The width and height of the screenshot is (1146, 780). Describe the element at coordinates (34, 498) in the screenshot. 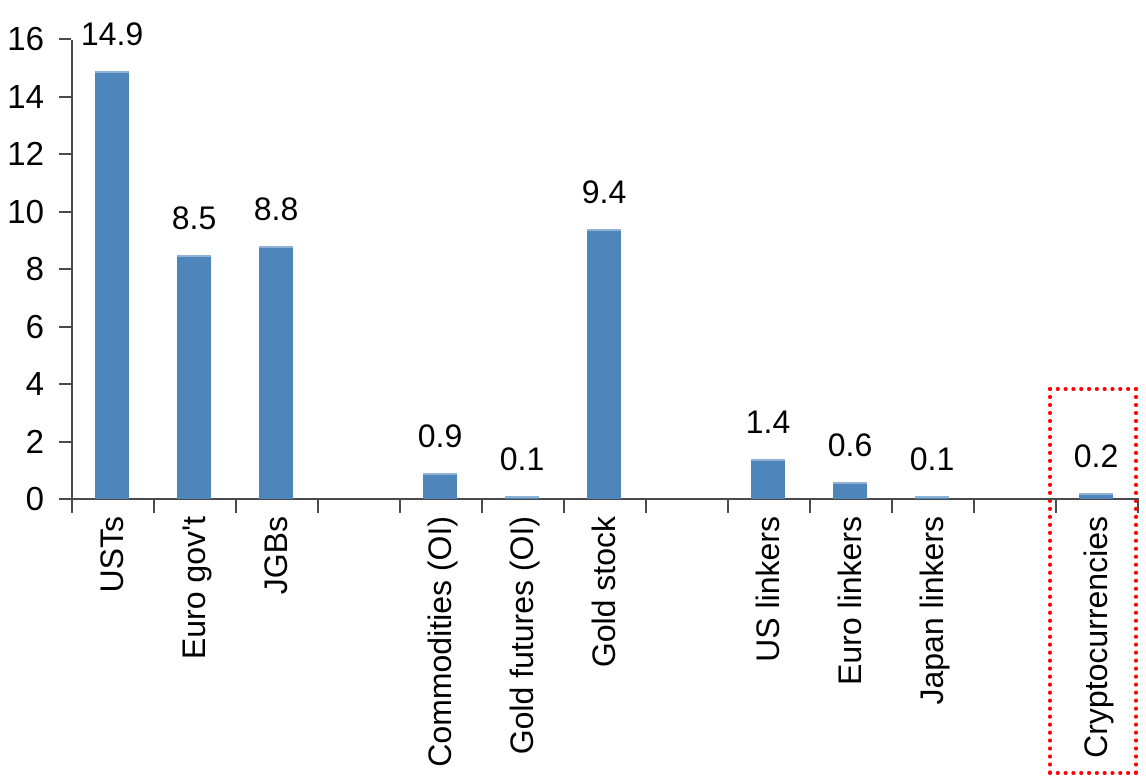

I see `y-axis-tick-label: 0` at that location.